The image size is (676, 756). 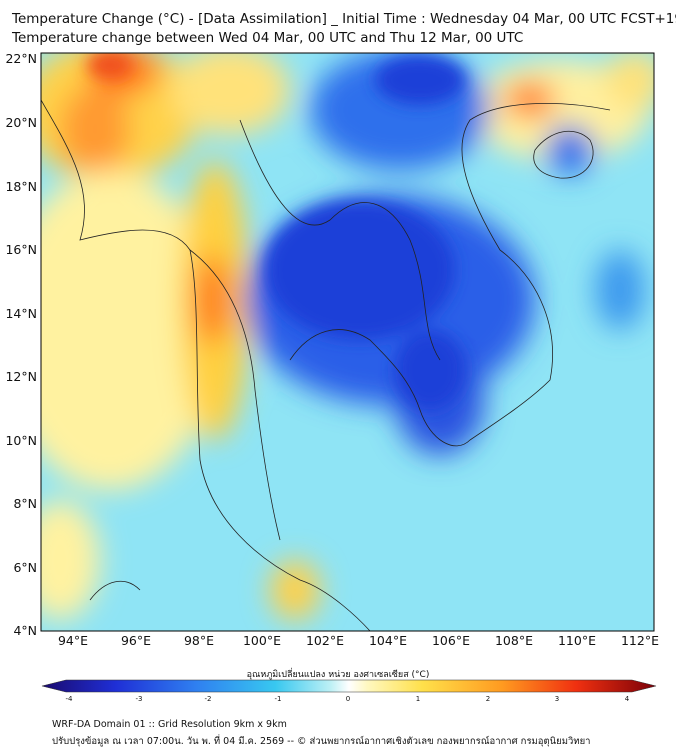 What do you see at coordinates (488, 699) in the screenshot?
I see `colorbar-tick-label: 2` at bounding box center [488, 699].